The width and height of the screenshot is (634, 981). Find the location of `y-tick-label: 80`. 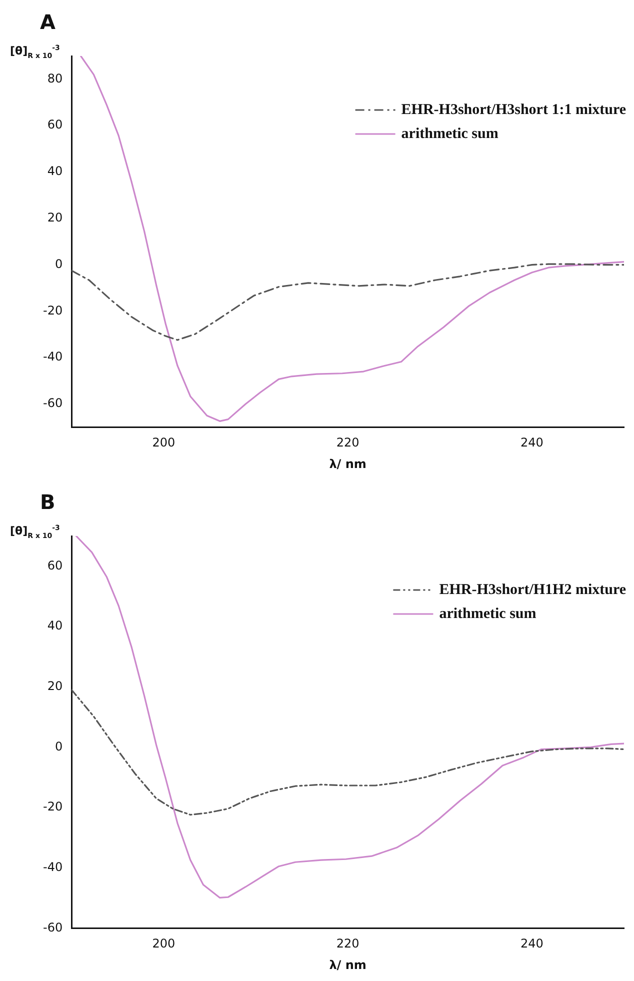

y-tick-label: 80 is located at coordinates (55, 78).